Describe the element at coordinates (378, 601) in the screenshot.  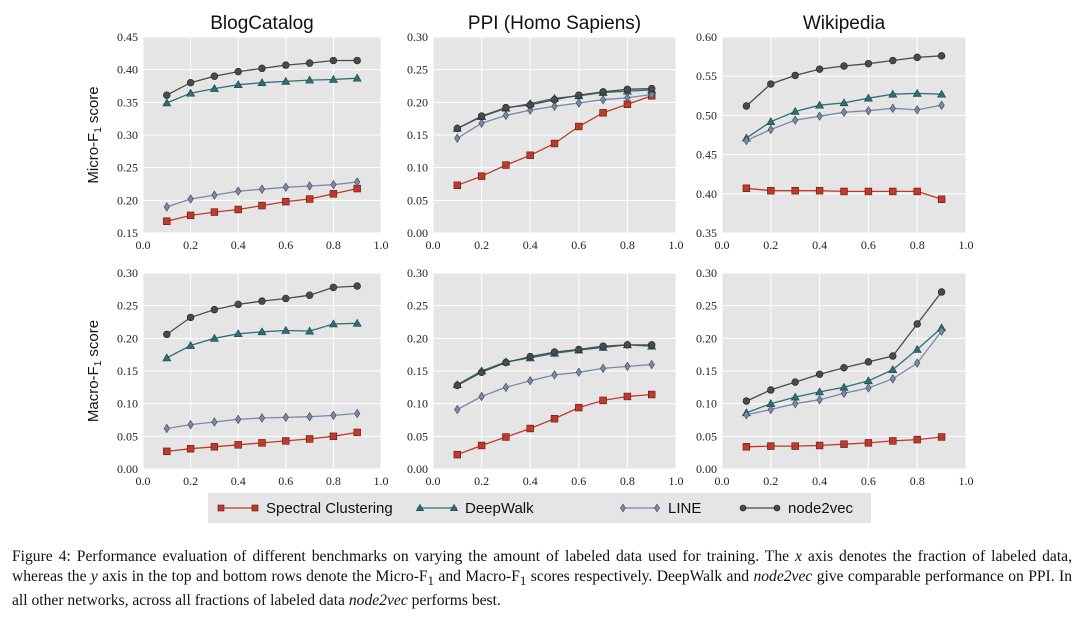
I see `caption-node2vec: node2vec` at that location.